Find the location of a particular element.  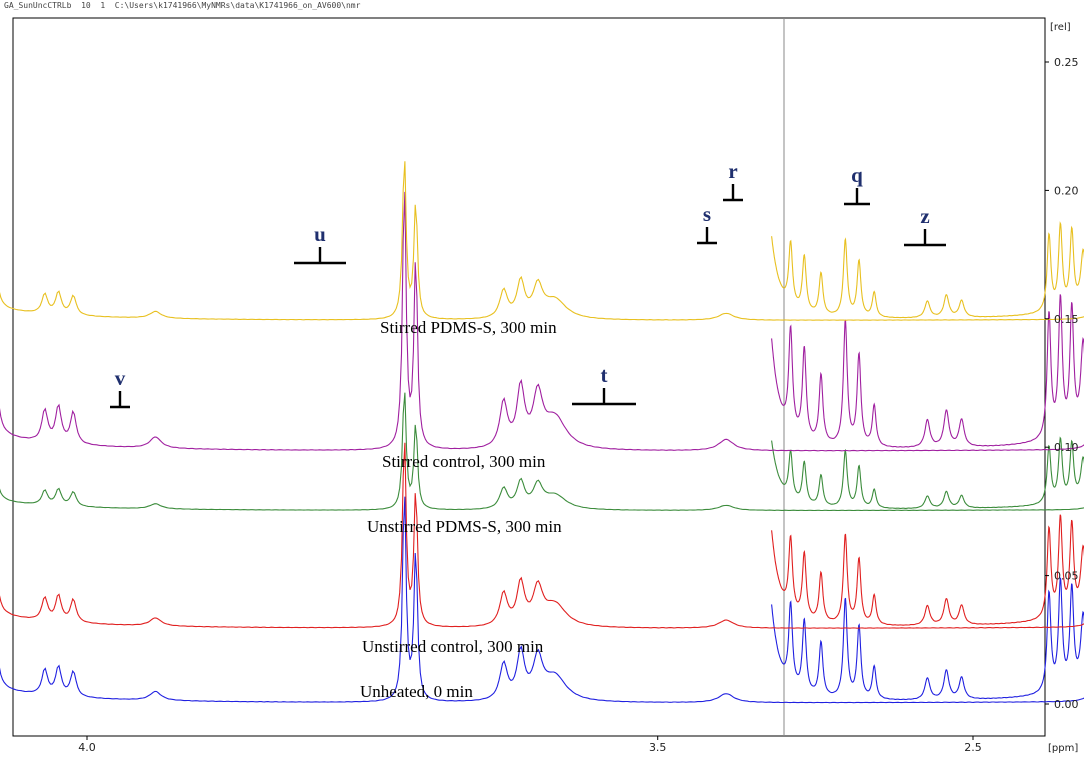

y-tick-label: 0.15 is located at coordinates (1066, 319).